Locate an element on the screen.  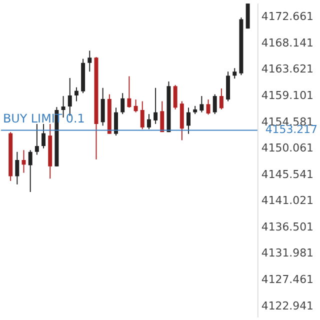
y-tick-label: 4159.101 is located at coordinates (287, 95).